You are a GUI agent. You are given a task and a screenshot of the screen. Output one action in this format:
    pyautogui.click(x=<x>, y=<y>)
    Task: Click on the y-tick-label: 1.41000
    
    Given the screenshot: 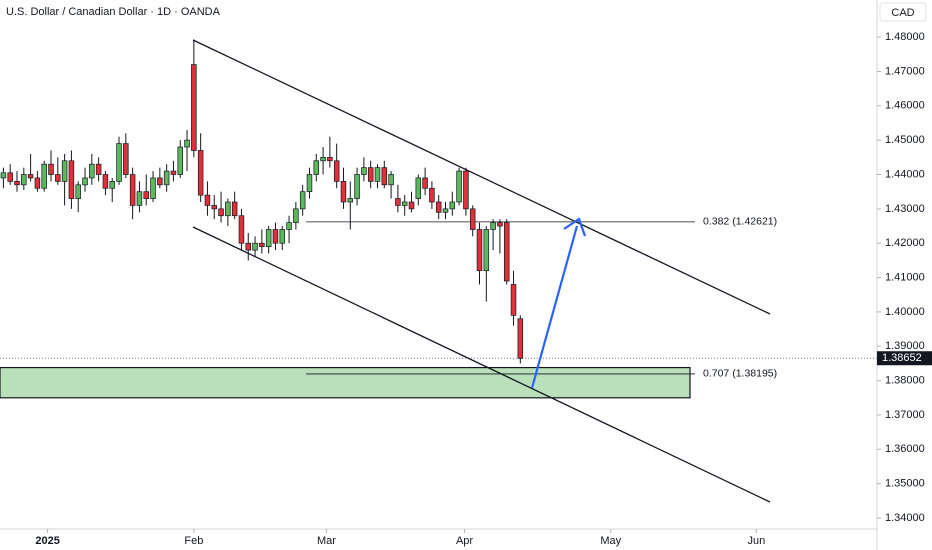 What is the action you would take?
    pyautogui.click(x=905, y=277)
    